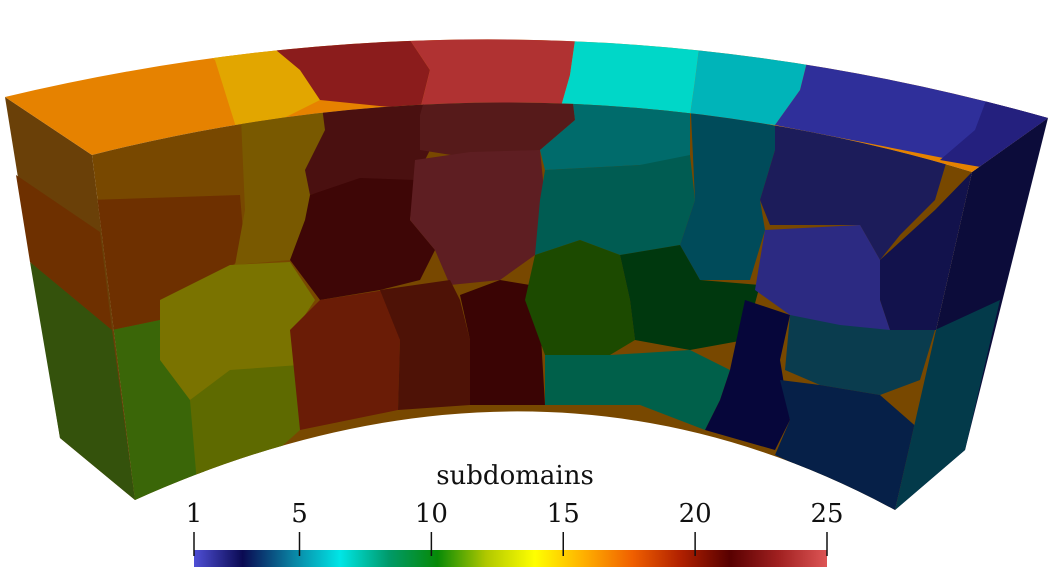  What do you see at coordinates (632, 77) in the screenshot?
I see `top-subdomain-d` at bounding box center [632, 77].